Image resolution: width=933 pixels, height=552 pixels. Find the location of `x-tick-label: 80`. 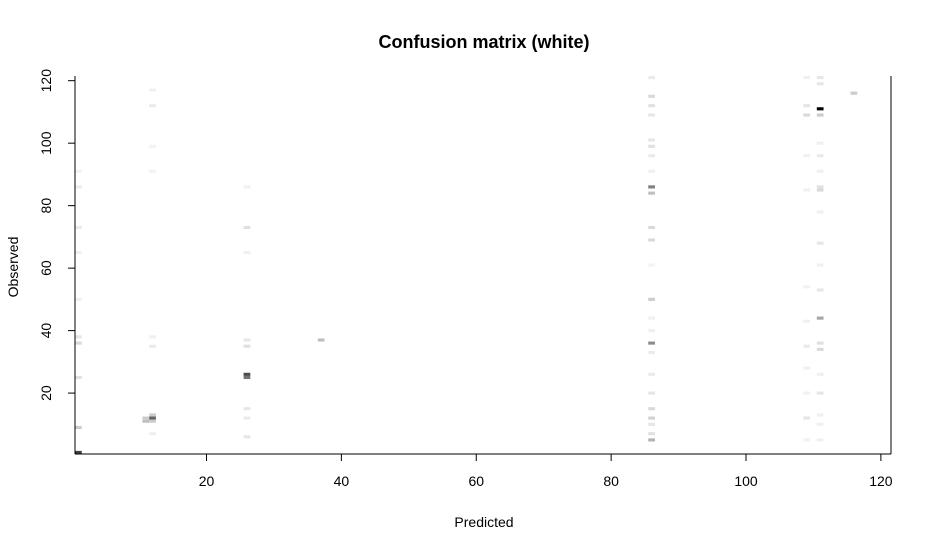

x-tick-label: 80 is located at coordinates (611, 481).